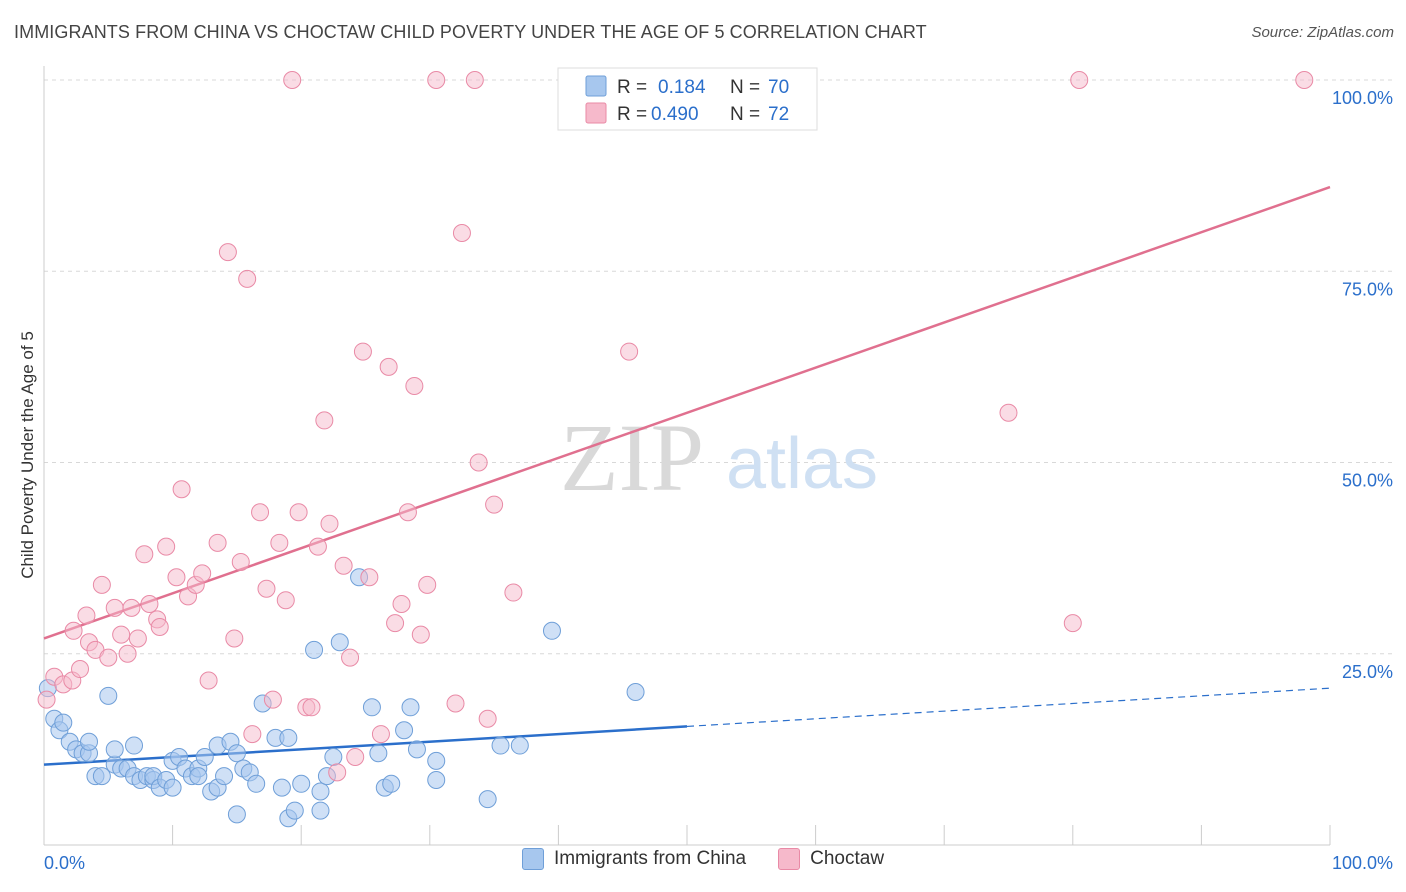 The width and height of the screenshot is (1406, 892). What do you see at coordinates (532, 859) in the screenshot?
I see `legend-swatch-china` at bounding box center [532, 859].